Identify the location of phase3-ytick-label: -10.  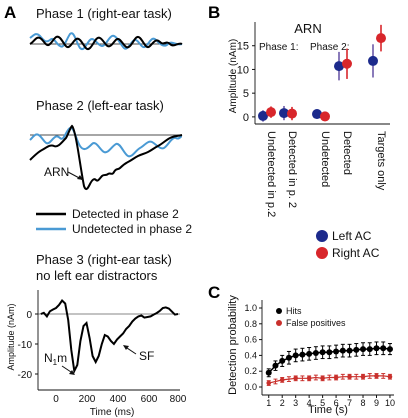
(25, 345).